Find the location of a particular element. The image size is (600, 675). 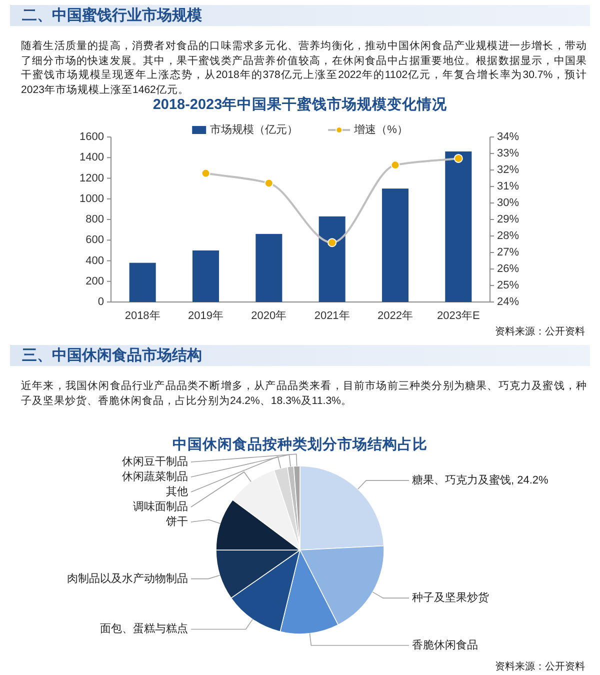

x-tick-label: 2023年E is located at coordinates (458, 316).